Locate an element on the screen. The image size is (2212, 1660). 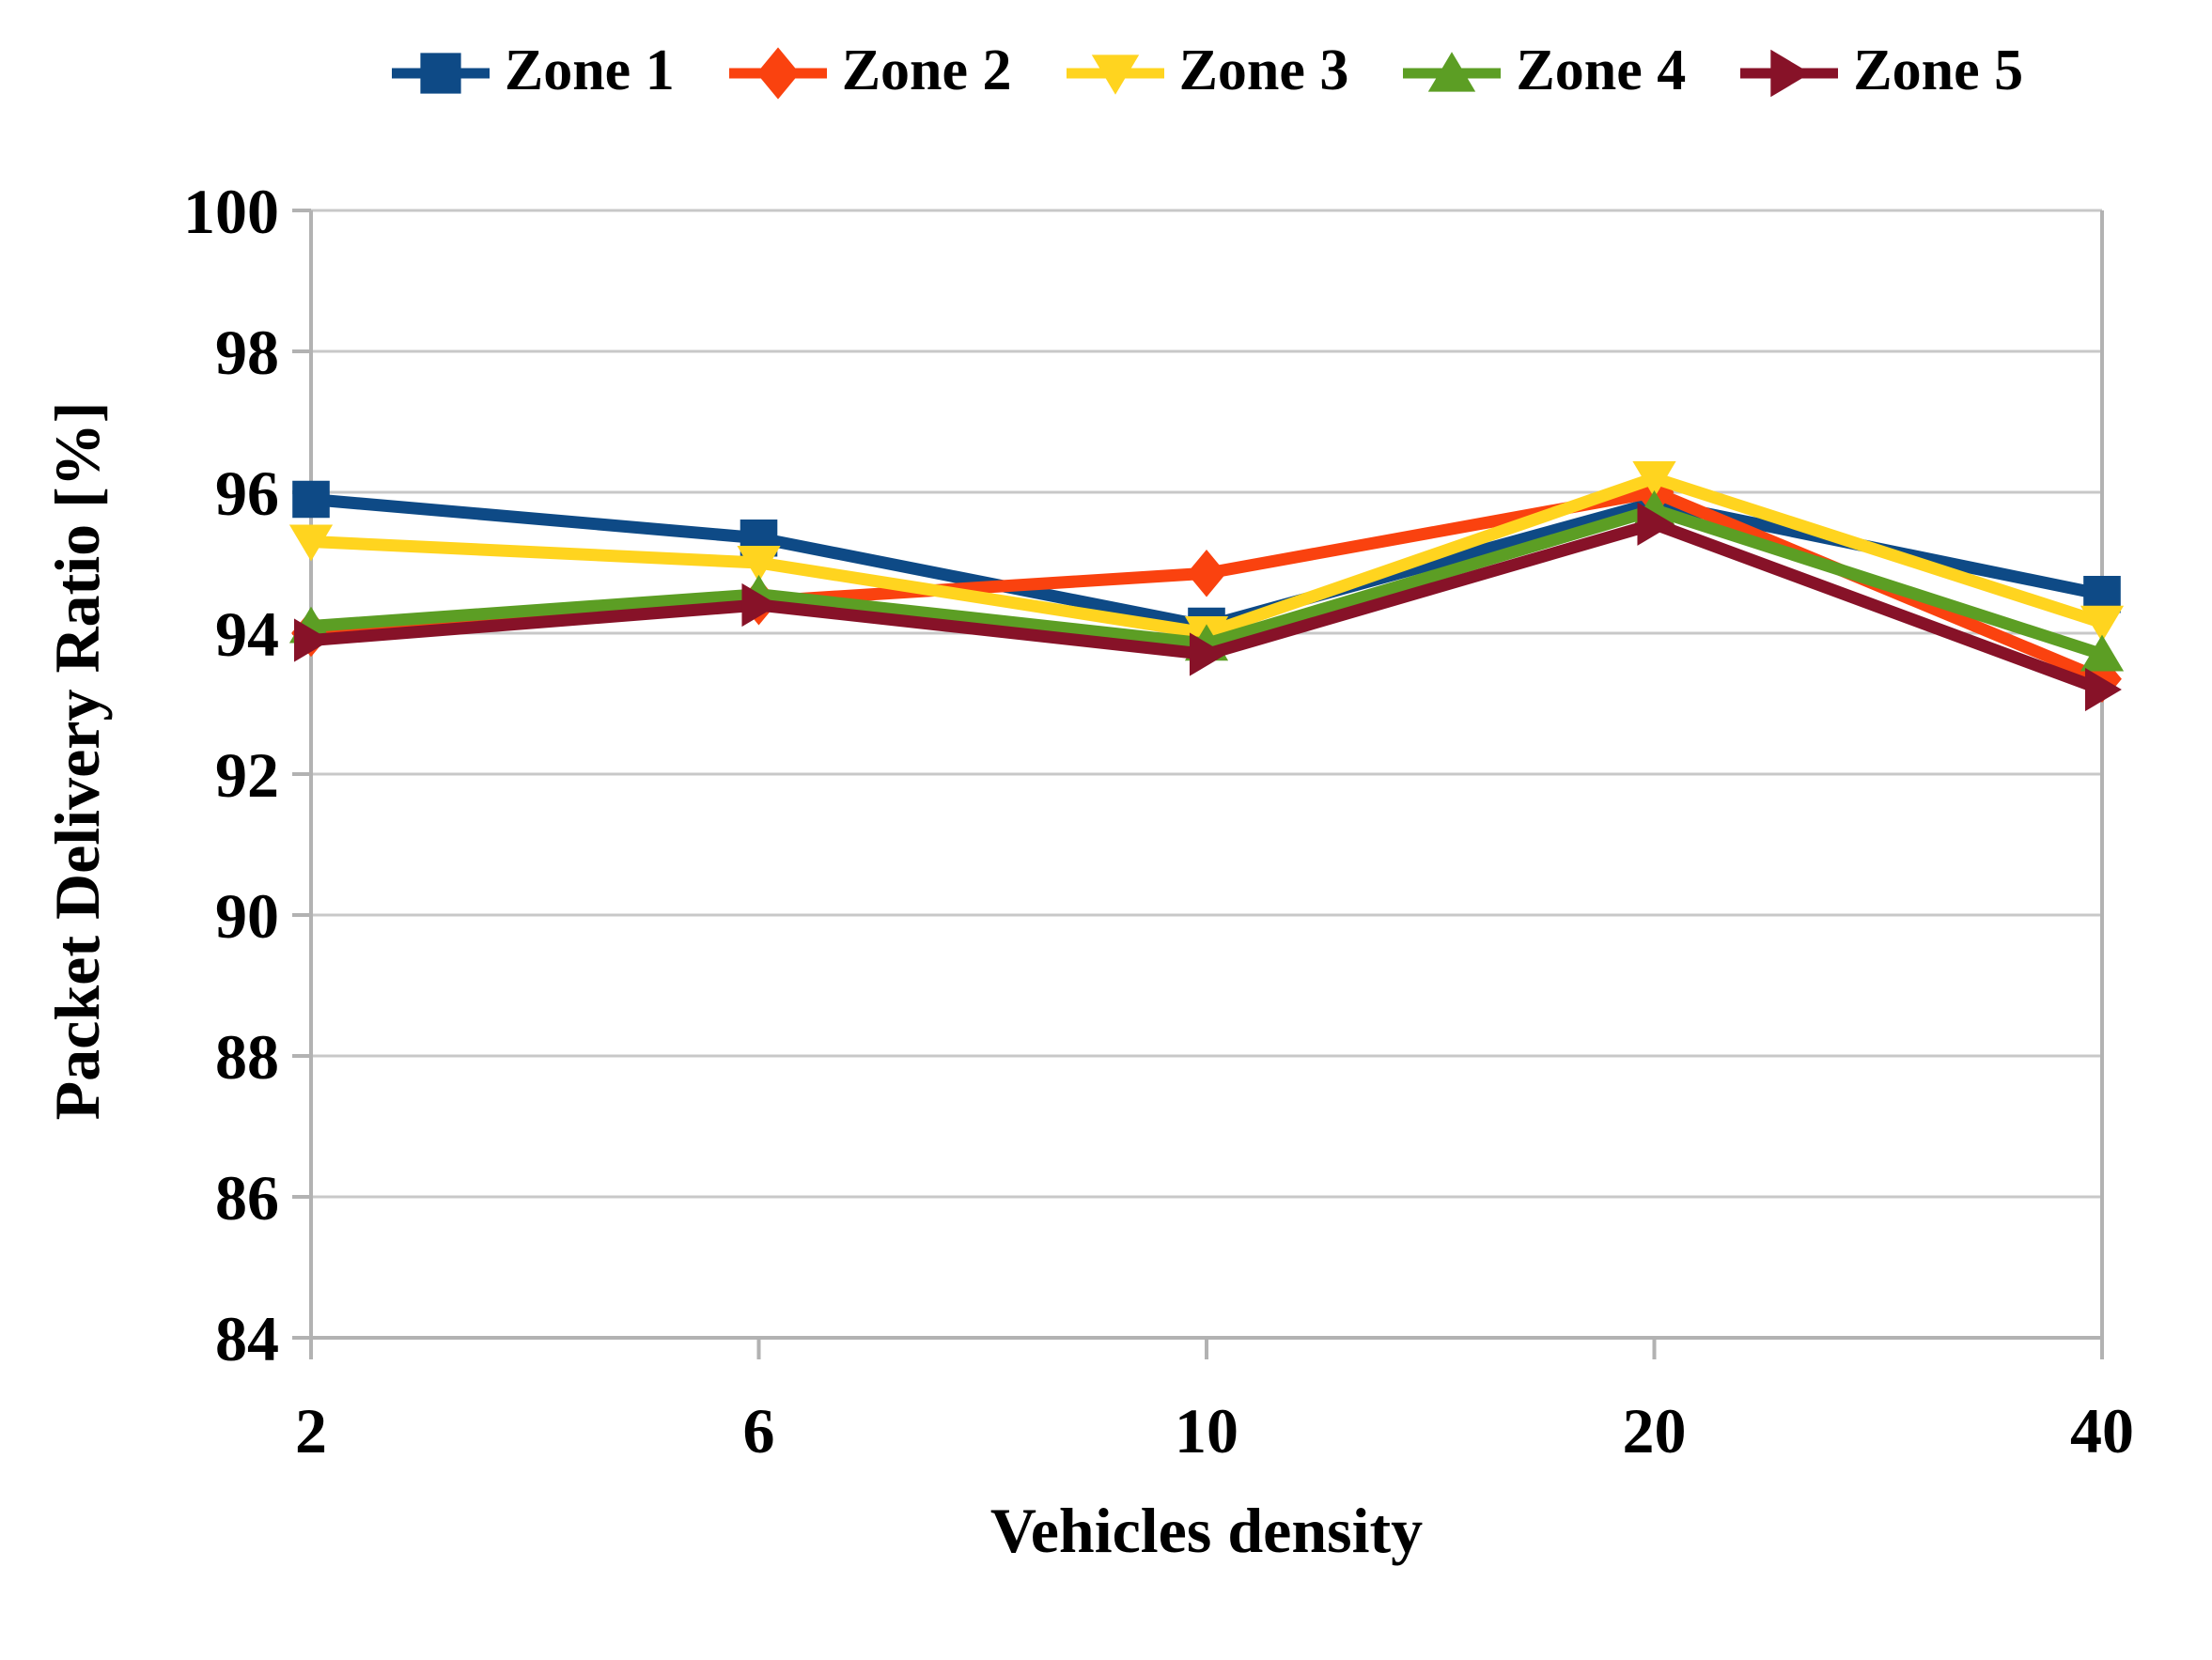
zone-2-legend-marker-icon is located at coordinates (777, 73).